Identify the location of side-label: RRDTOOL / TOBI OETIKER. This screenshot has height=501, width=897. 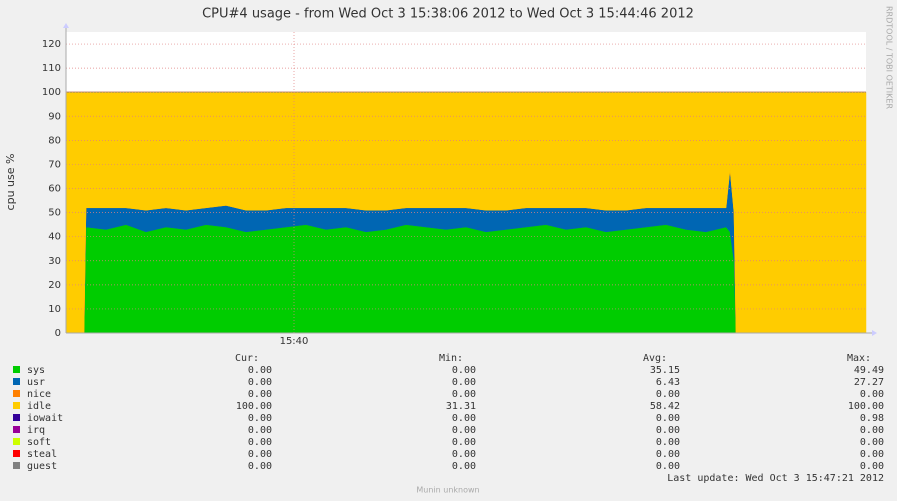
(889, 57).